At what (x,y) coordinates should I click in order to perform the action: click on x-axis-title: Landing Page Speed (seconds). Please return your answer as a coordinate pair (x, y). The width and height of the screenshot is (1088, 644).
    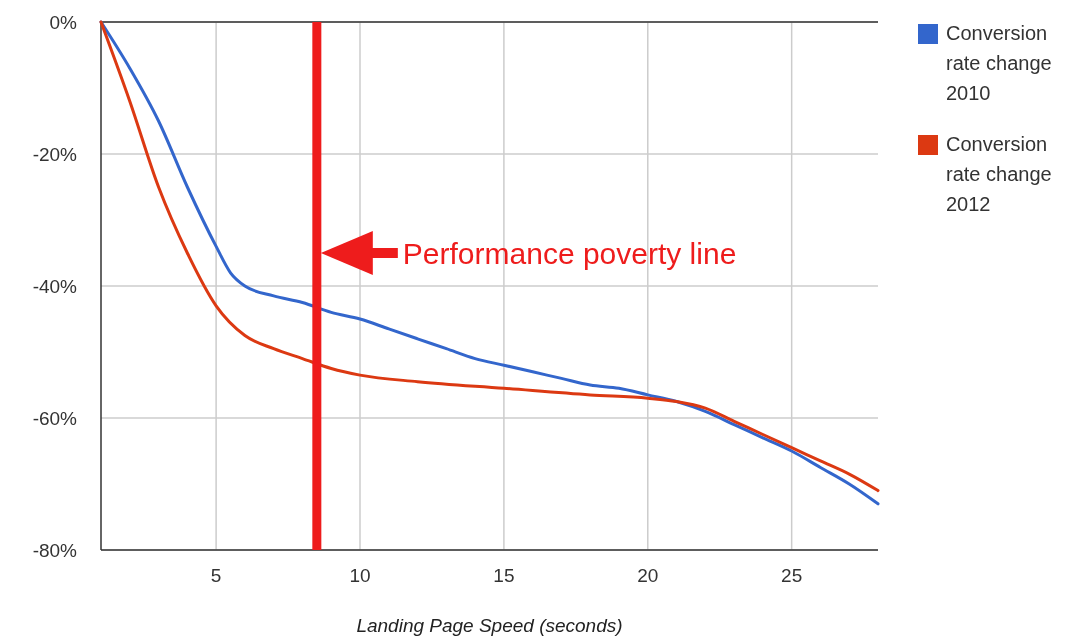
    Looking at the image, I should click on (489, 625).